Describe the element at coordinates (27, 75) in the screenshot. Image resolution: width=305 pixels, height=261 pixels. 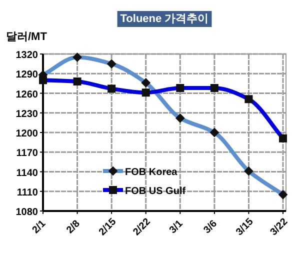
I see `y-tick-label: 1290` at that location.